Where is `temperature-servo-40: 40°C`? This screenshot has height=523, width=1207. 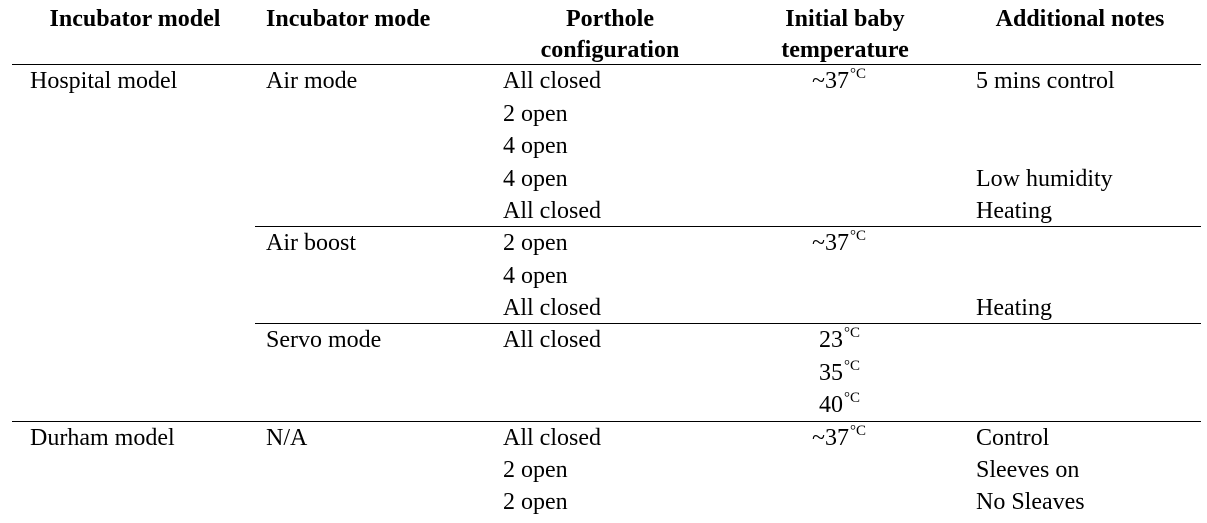
temperature-servo-40: 40°C is located at coordinates (840, 404).